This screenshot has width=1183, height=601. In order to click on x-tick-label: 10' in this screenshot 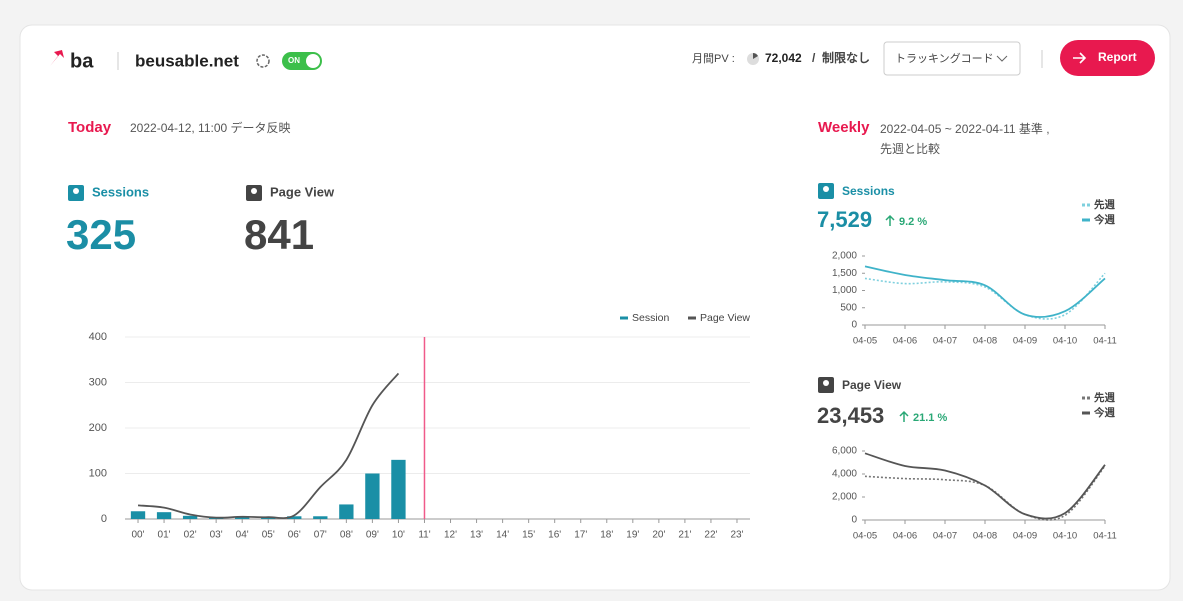, I will do `click(398, 535)`.